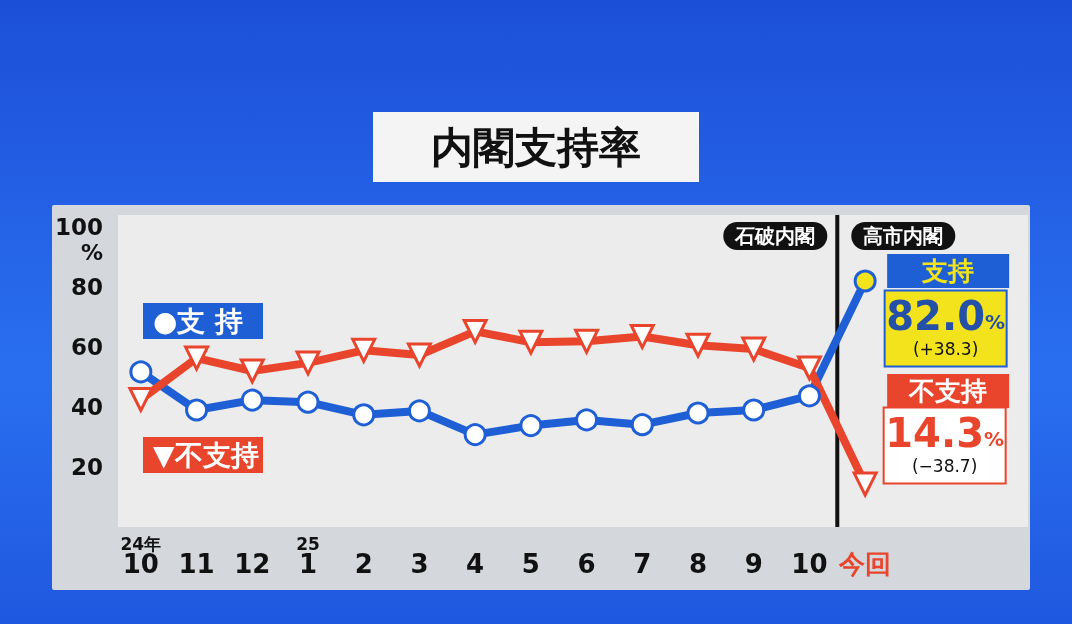 This screenshot has width=1072, height=624. I want to click on annotation: 高市内閣, so click(903, 236).